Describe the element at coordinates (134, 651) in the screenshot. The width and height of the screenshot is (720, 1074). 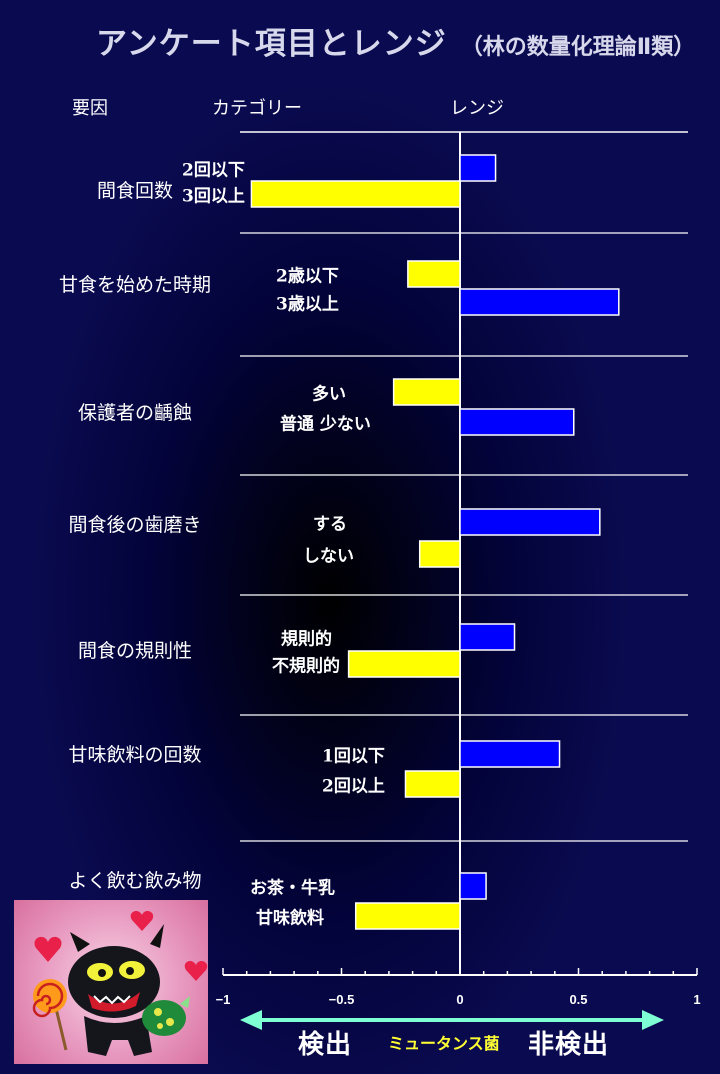
I see `factor-label: 間食の規則性` at that location.